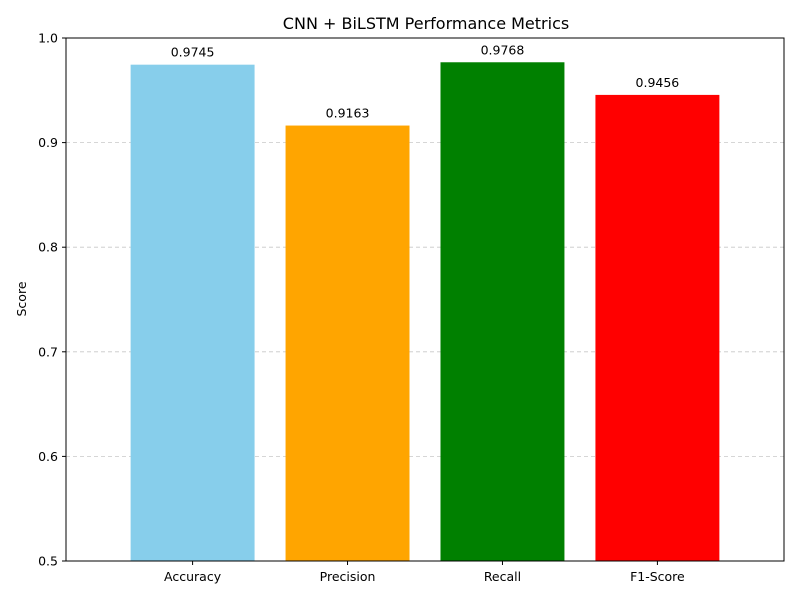 The height and width of the screenshot is (600, 800). What do you see at coordinates (193, 52) in the screenshot?
I see `value-label: 0.9745` at bounding box center [193, 52].